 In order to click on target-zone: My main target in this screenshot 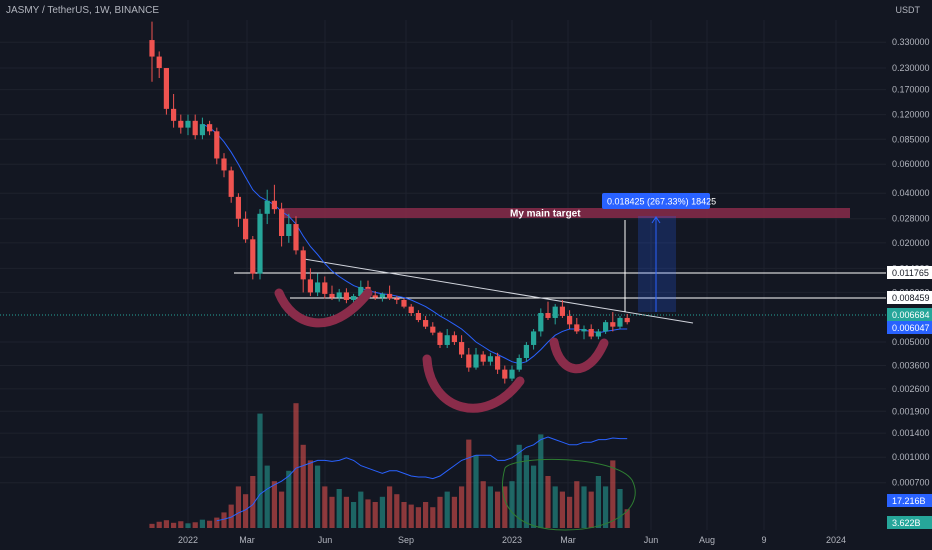, I will do `click(565, 214)`.